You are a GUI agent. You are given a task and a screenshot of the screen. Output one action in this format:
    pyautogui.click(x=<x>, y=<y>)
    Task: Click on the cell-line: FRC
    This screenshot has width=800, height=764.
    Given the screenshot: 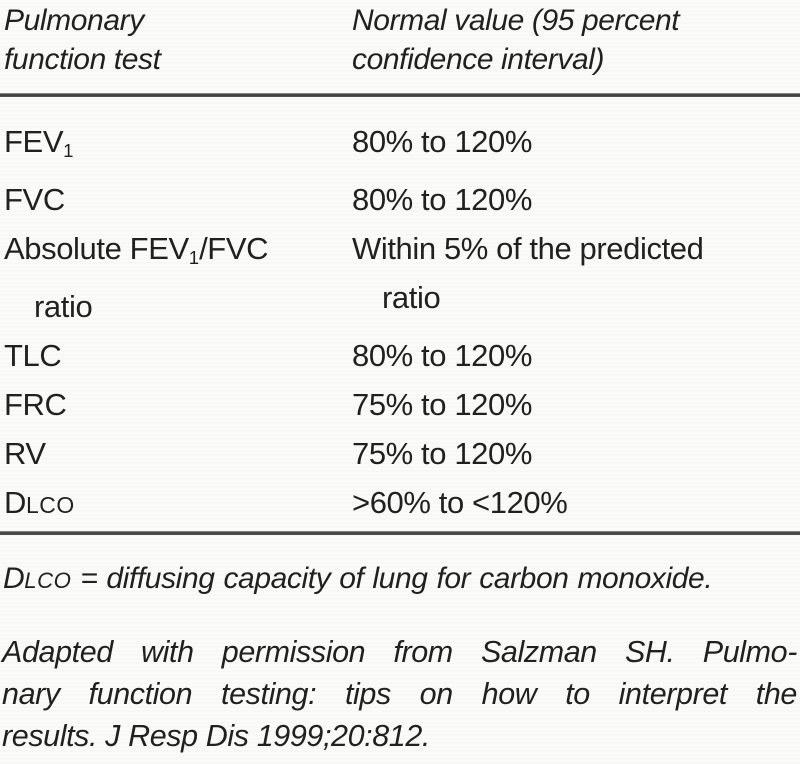 What is the action you would take?
    pyautogui.click(x=178, y=404)
    